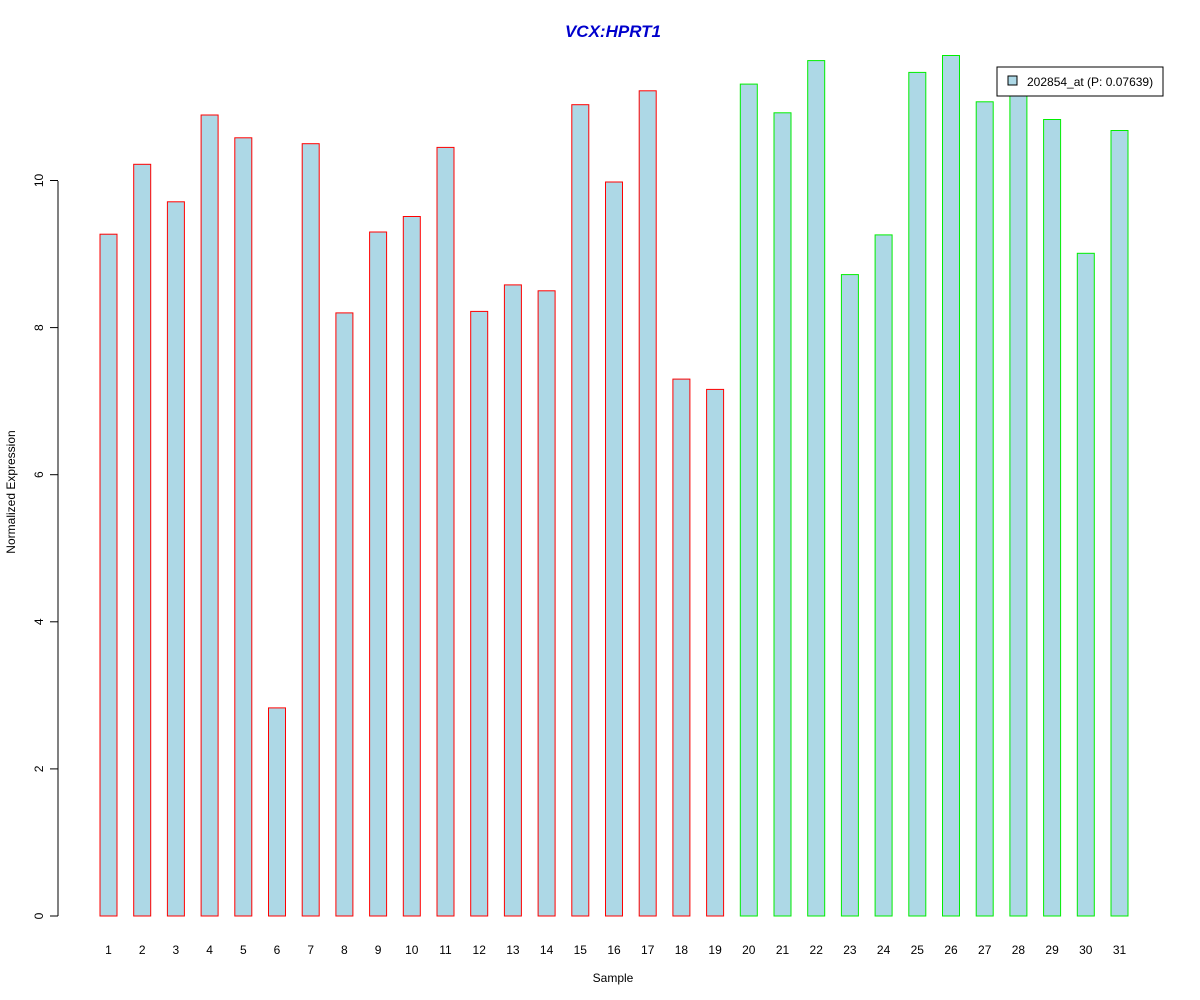  I want to click on x-tick-label: 25, so click(918, 950).